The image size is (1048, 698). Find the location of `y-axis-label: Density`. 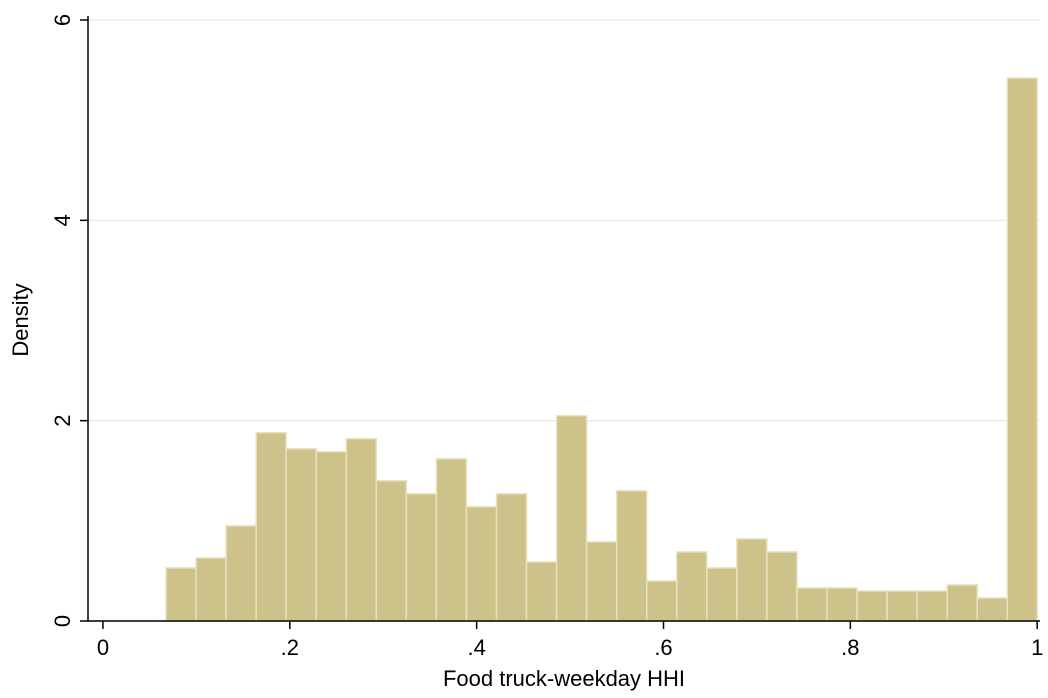

y-axis-label: Density is located at coordinates (20, 319).